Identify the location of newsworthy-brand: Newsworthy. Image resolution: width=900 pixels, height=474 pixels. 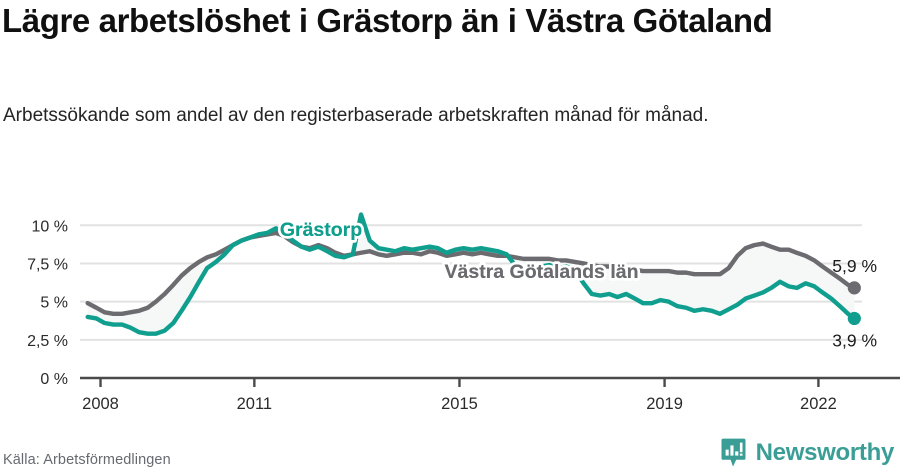
(807, 453).